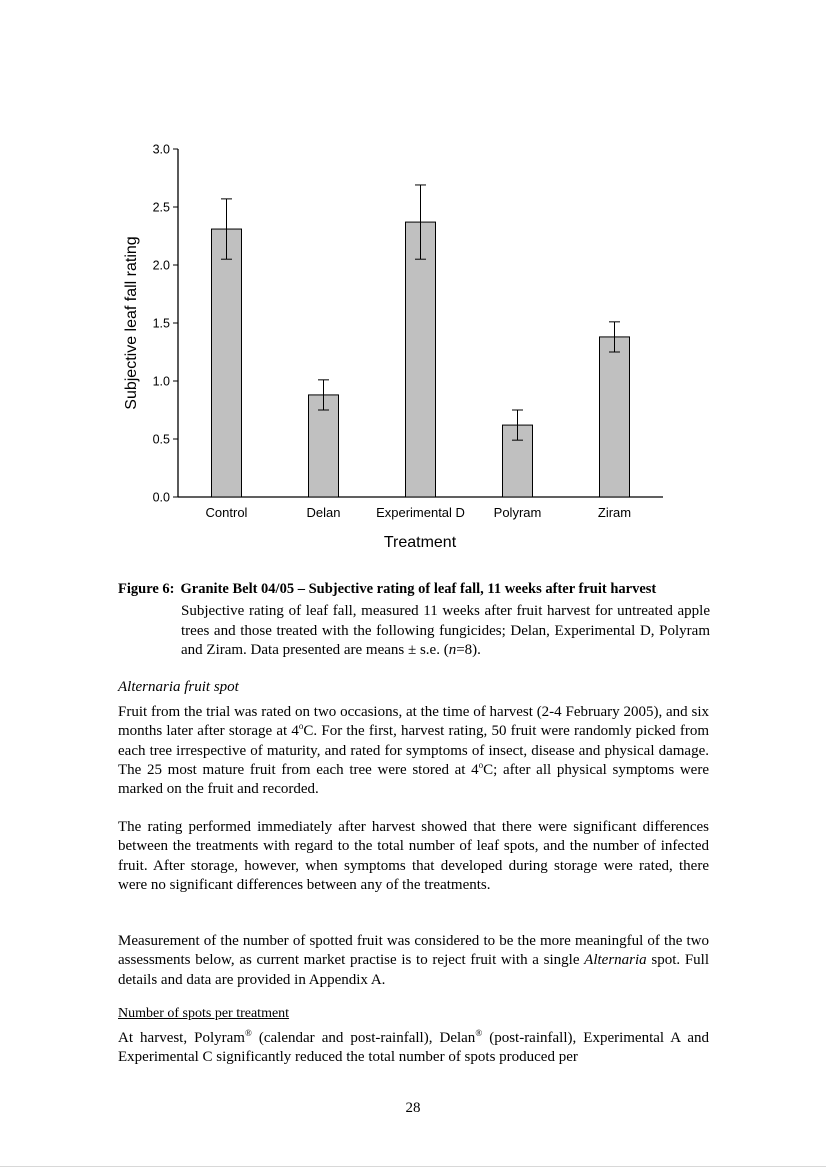 The height and width of the screenshot is (1169, 826). Describe the element at coordinates (131, 322) in the screenshot. I see `y-axis-label: Subjective leaf fall rating` at that location.